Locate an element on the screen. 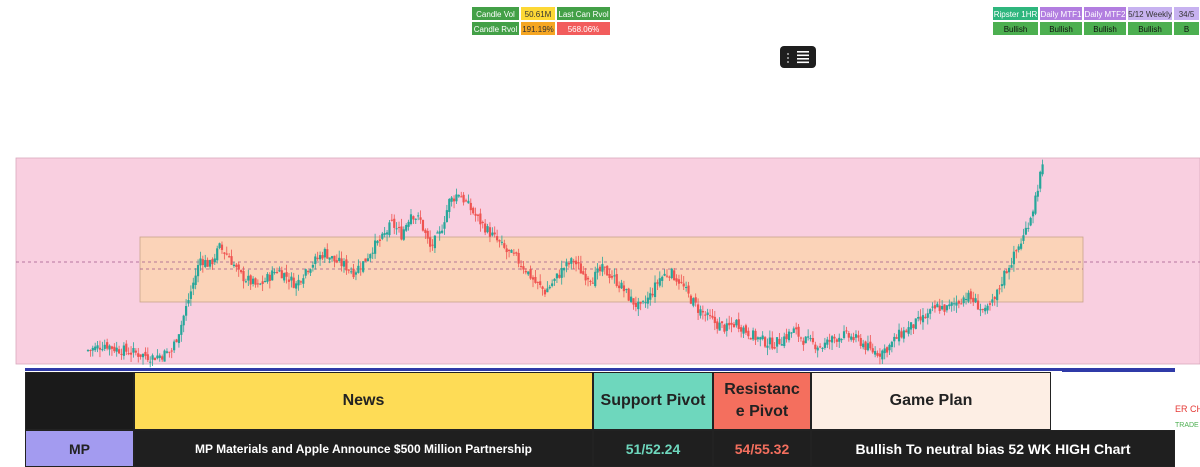 The width and height of the screenshot is (1200, 467). weekly-512-label: 5/12 Weekly is located at coordinates (1150, 13).